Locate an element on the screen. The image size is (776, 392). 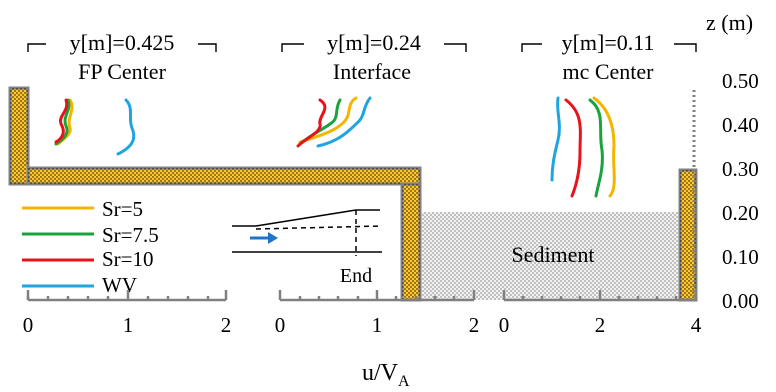
flow-arrow-head-icon is located at coordinates (273, 238).